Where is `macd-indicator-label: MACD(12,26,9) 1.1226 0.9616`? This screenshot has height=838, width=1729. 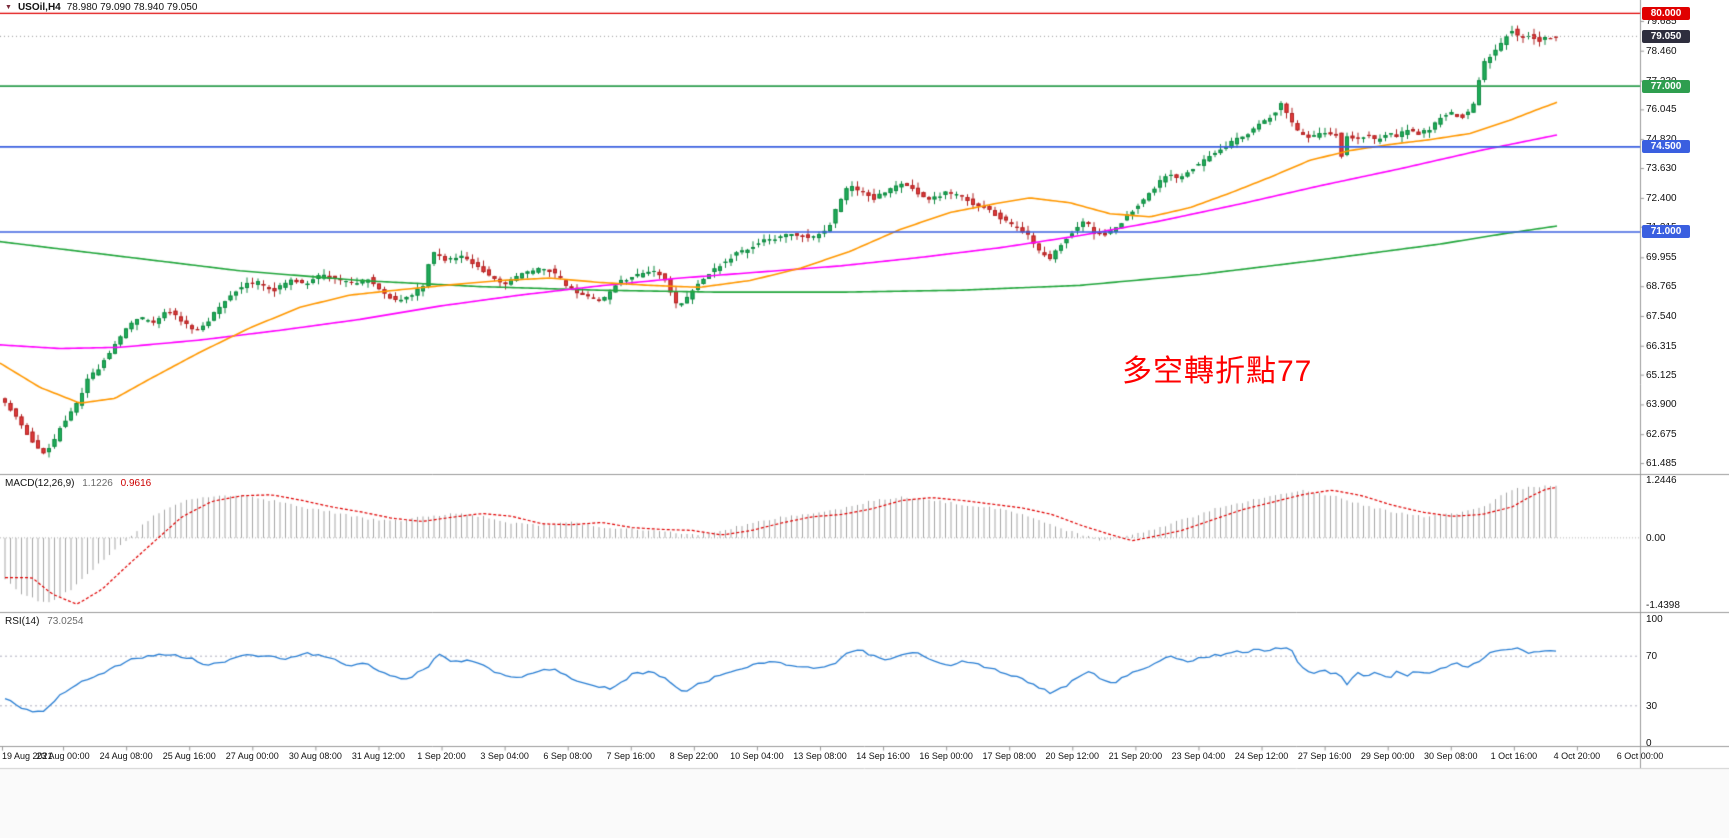
macd-indicator-label: MACD(12,26,9) 1.1226 0.9616 is located at coordinates (78, 483).